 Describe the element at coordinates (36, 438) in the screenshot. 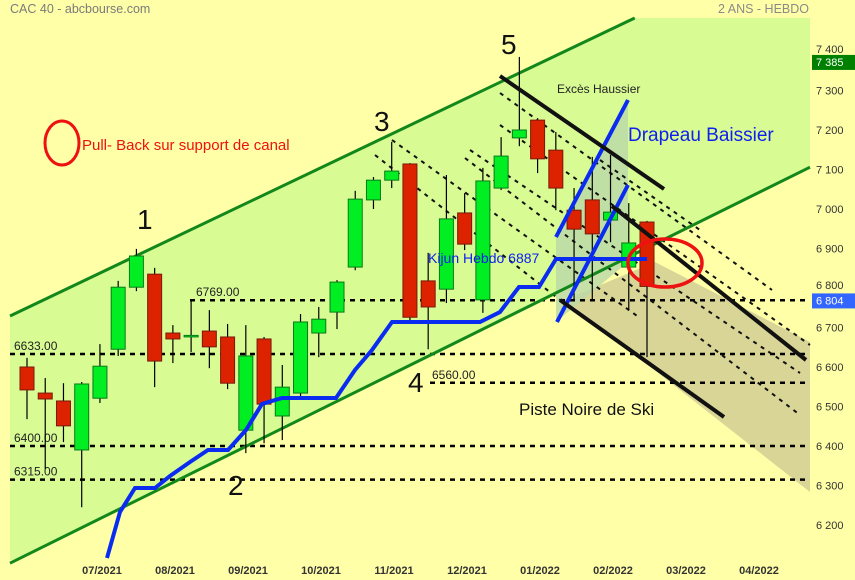

I see `level-label: 6400.00` at that location.